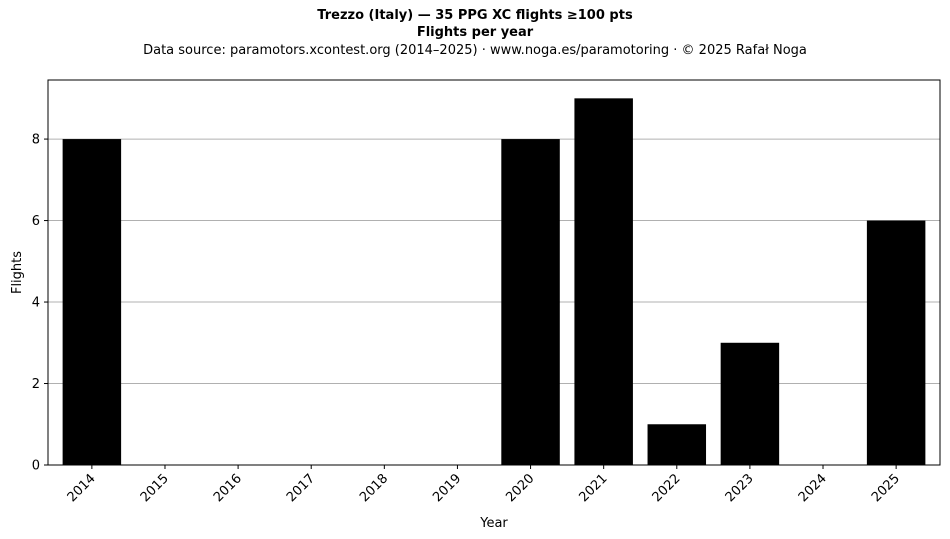 The image size is (950, 539). Describe the element at coordinates (593, 488) in the screenshot. I see `x-tick-label-2021: 2021` at that location.